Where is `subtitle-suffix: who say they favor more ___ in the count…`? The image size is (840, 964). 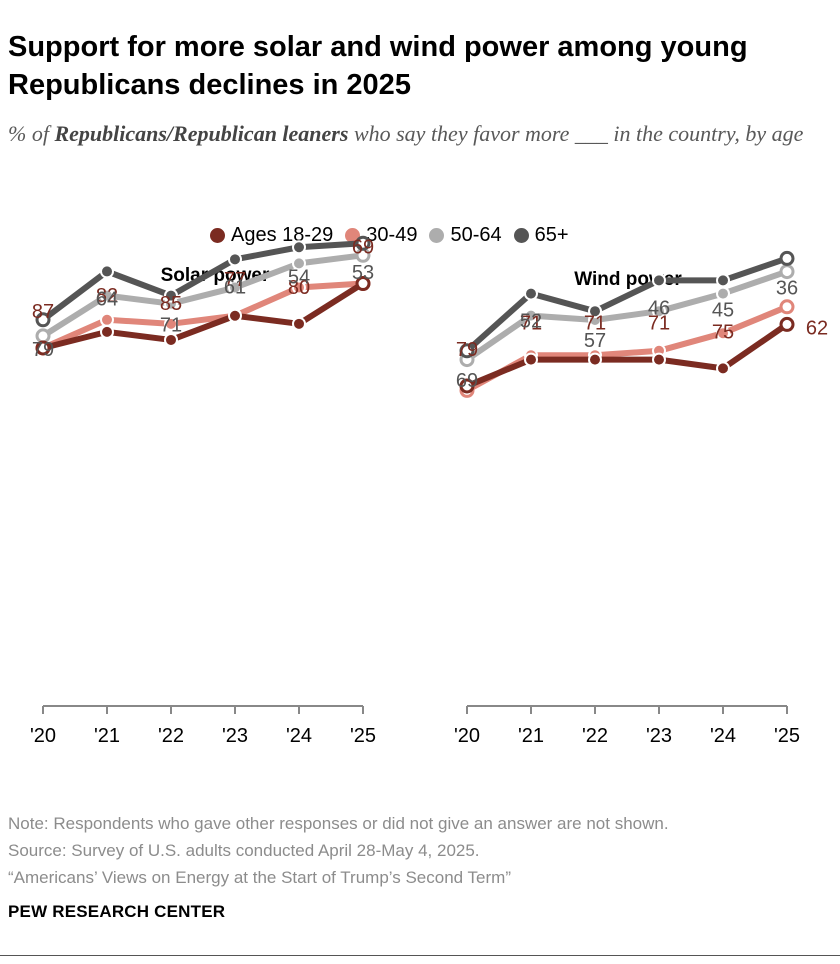 subtitle-suffix: who say they favor more ___ in the count… is located at coordinates (576, 133).